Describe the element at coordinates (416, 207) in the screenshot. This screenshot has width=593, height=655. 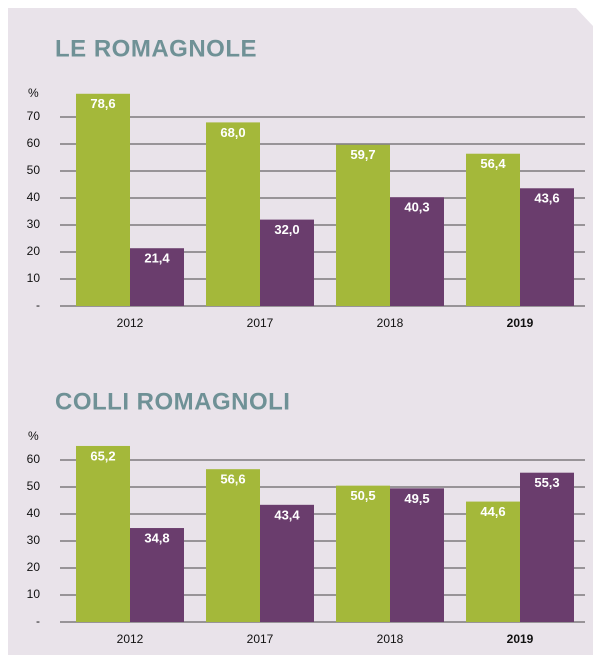
I see `value-label: 40,3` at that location.